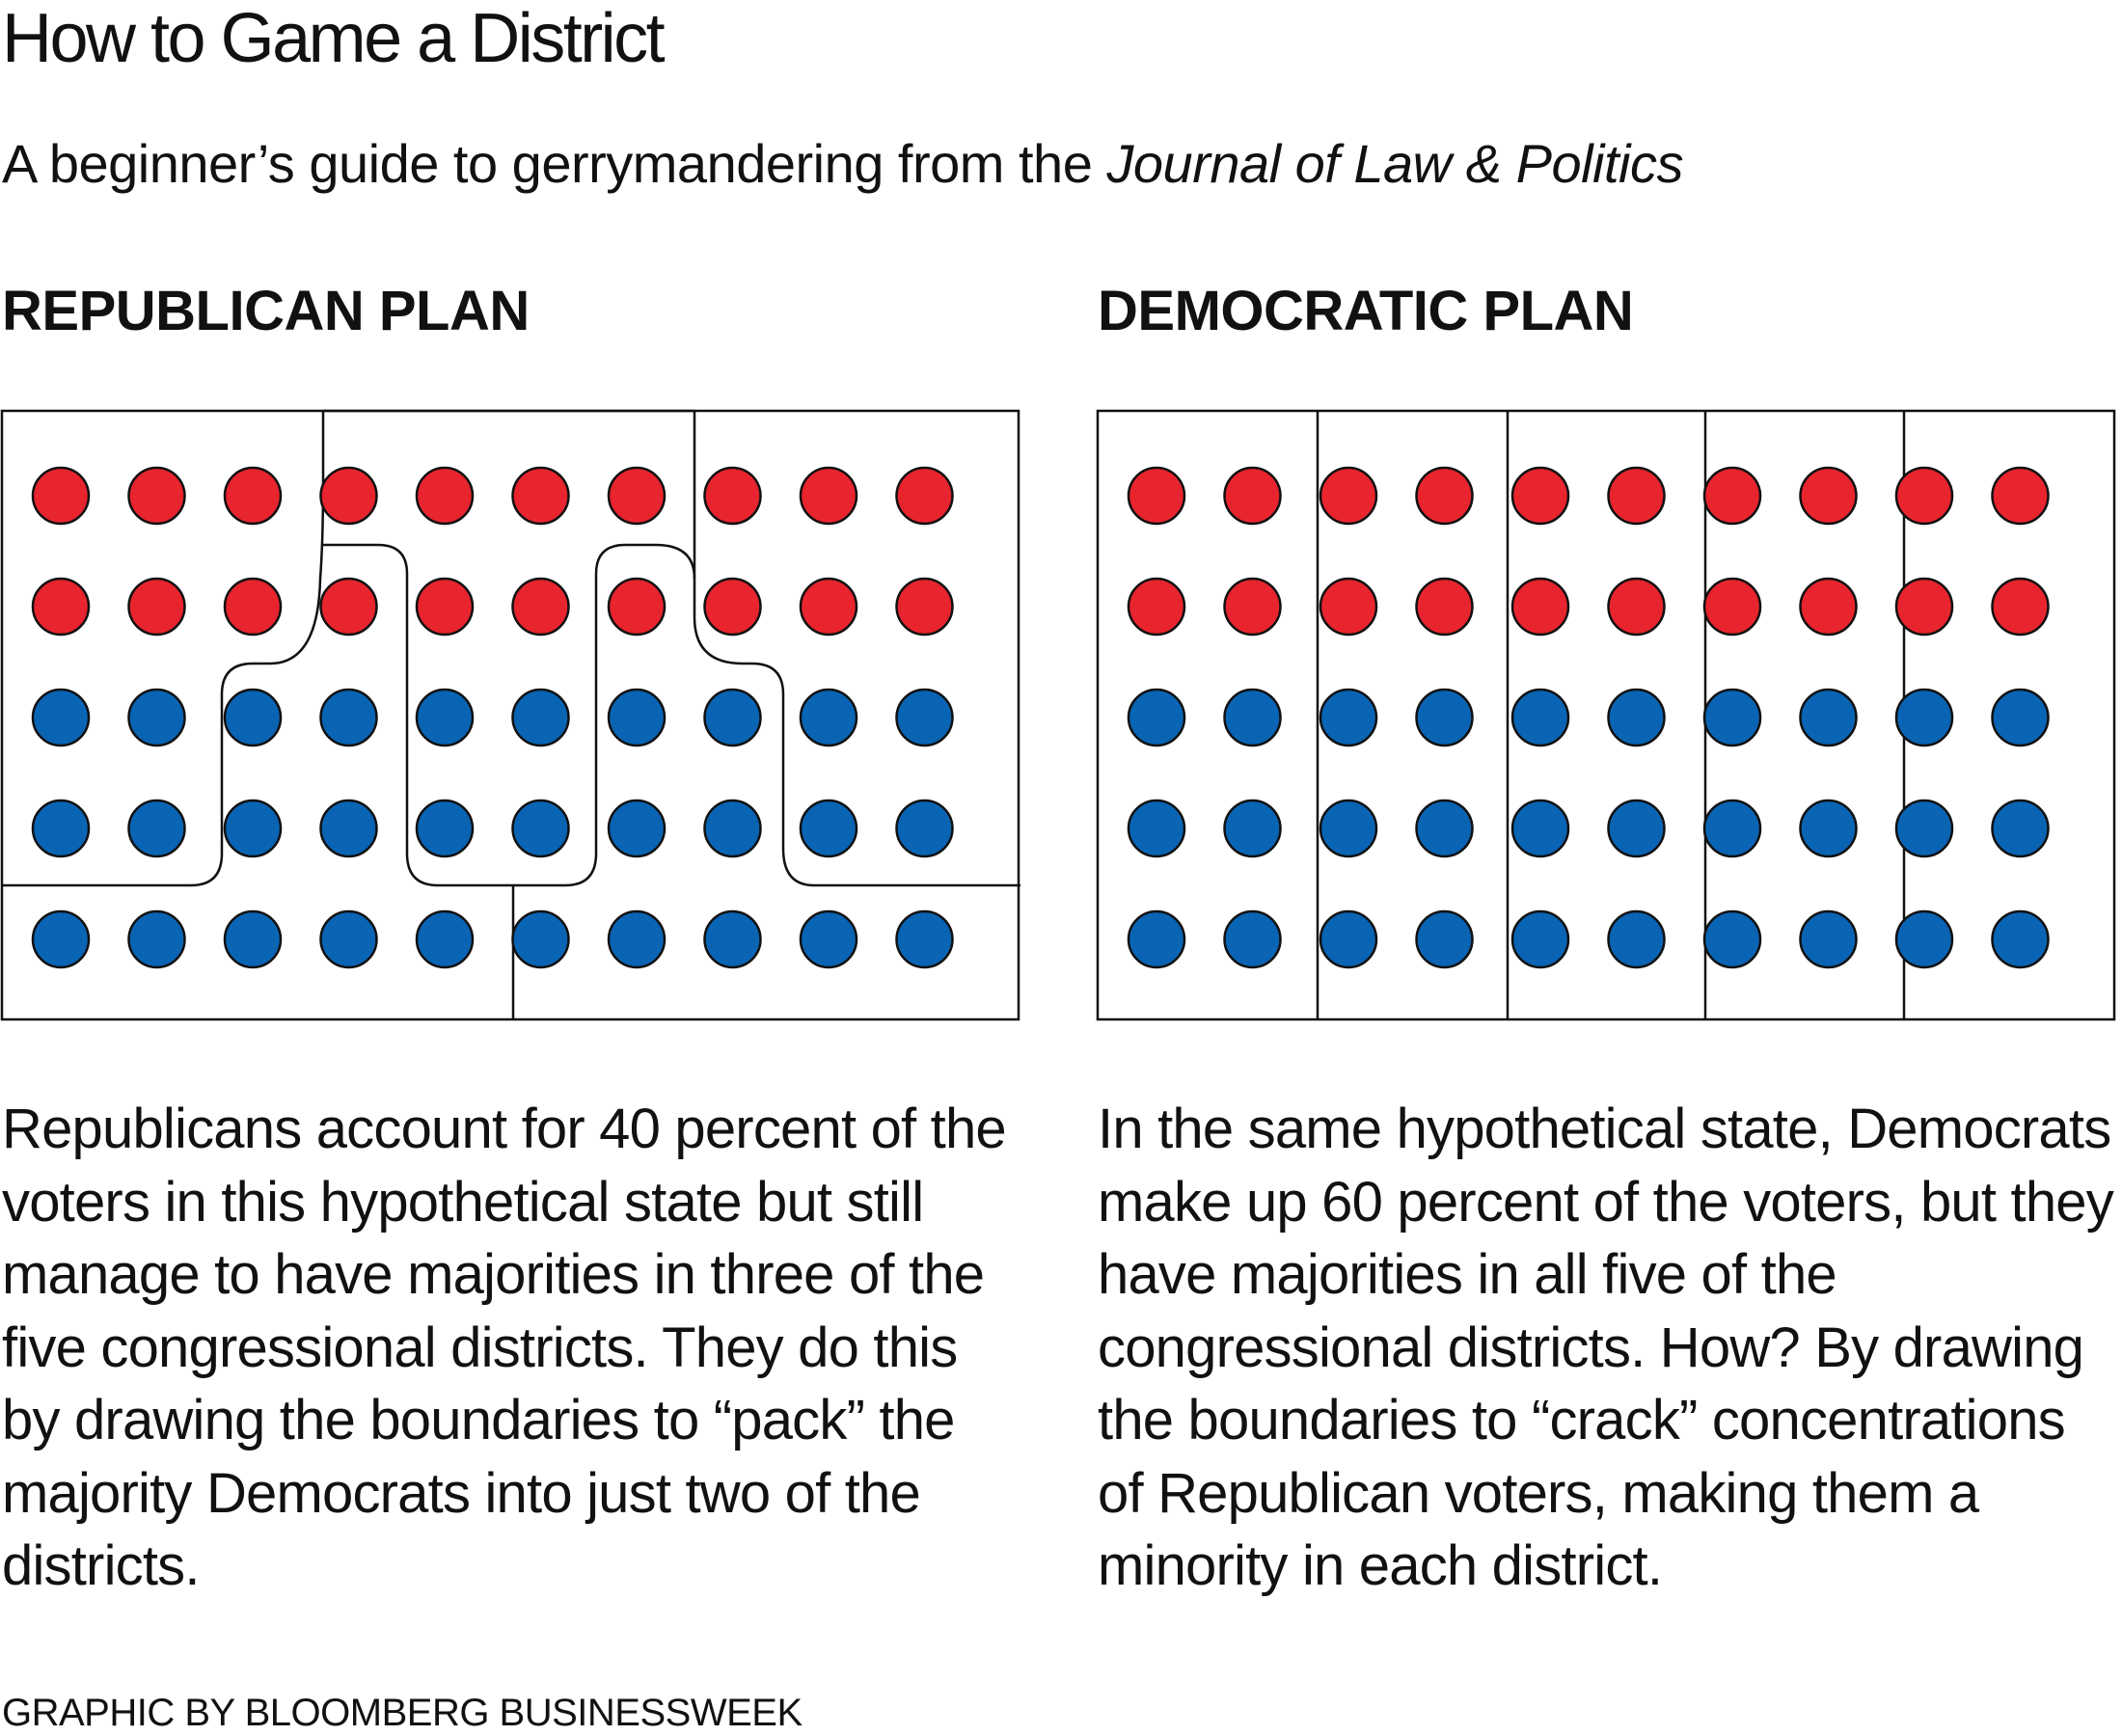 The width and height of the screenshot is (2122, 1736). Describe the element at coordinates (1366, 311) in the screenshot. I see `democratic-plan-label: DEMOCRATIC PLAN` at that location.